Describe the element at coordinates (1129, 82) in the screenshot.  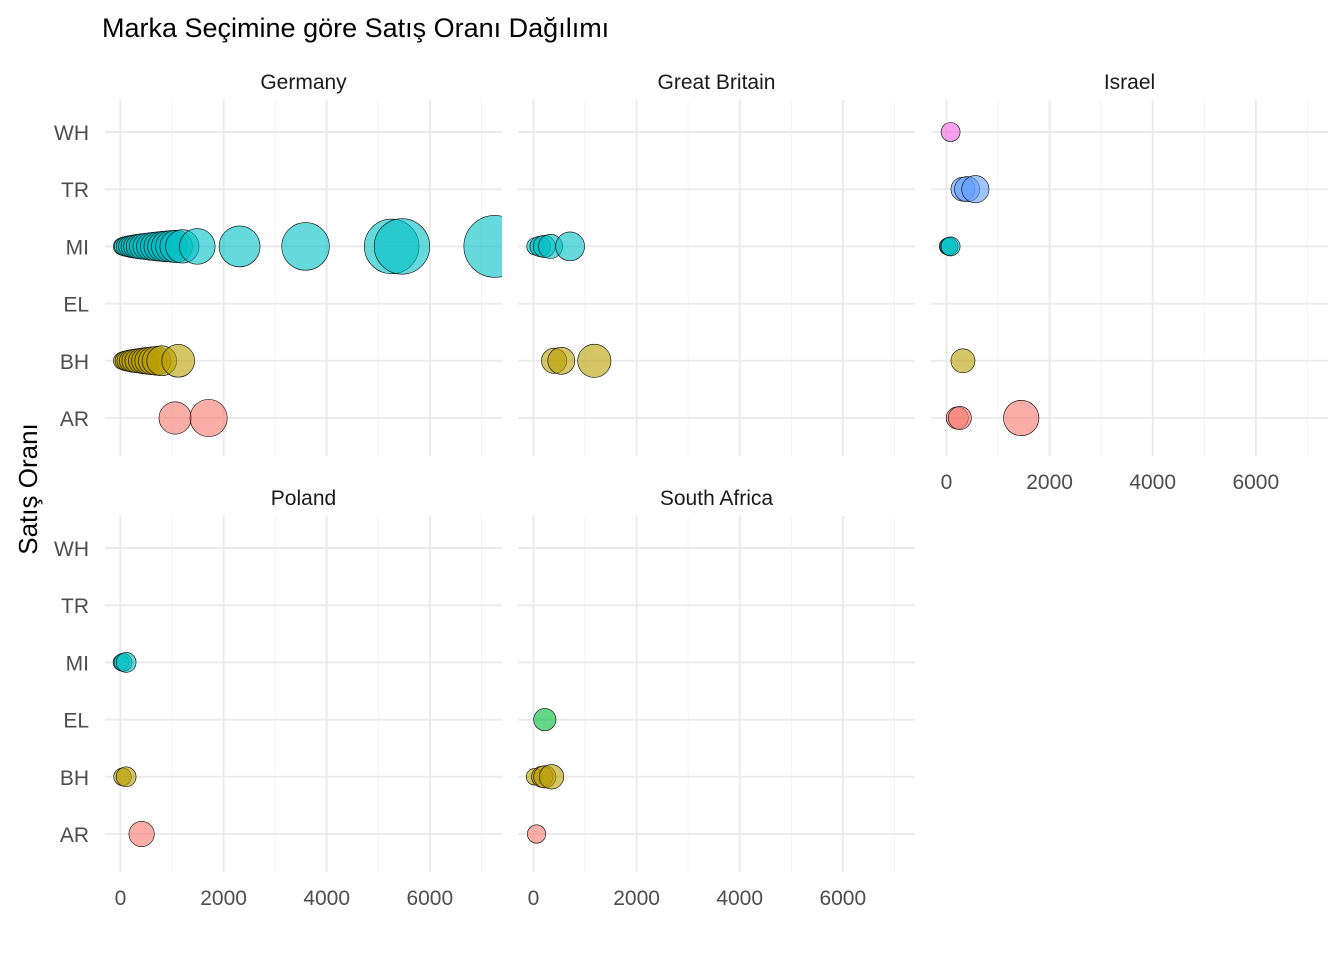
I see `facet-strip-label: Israel` at that location.